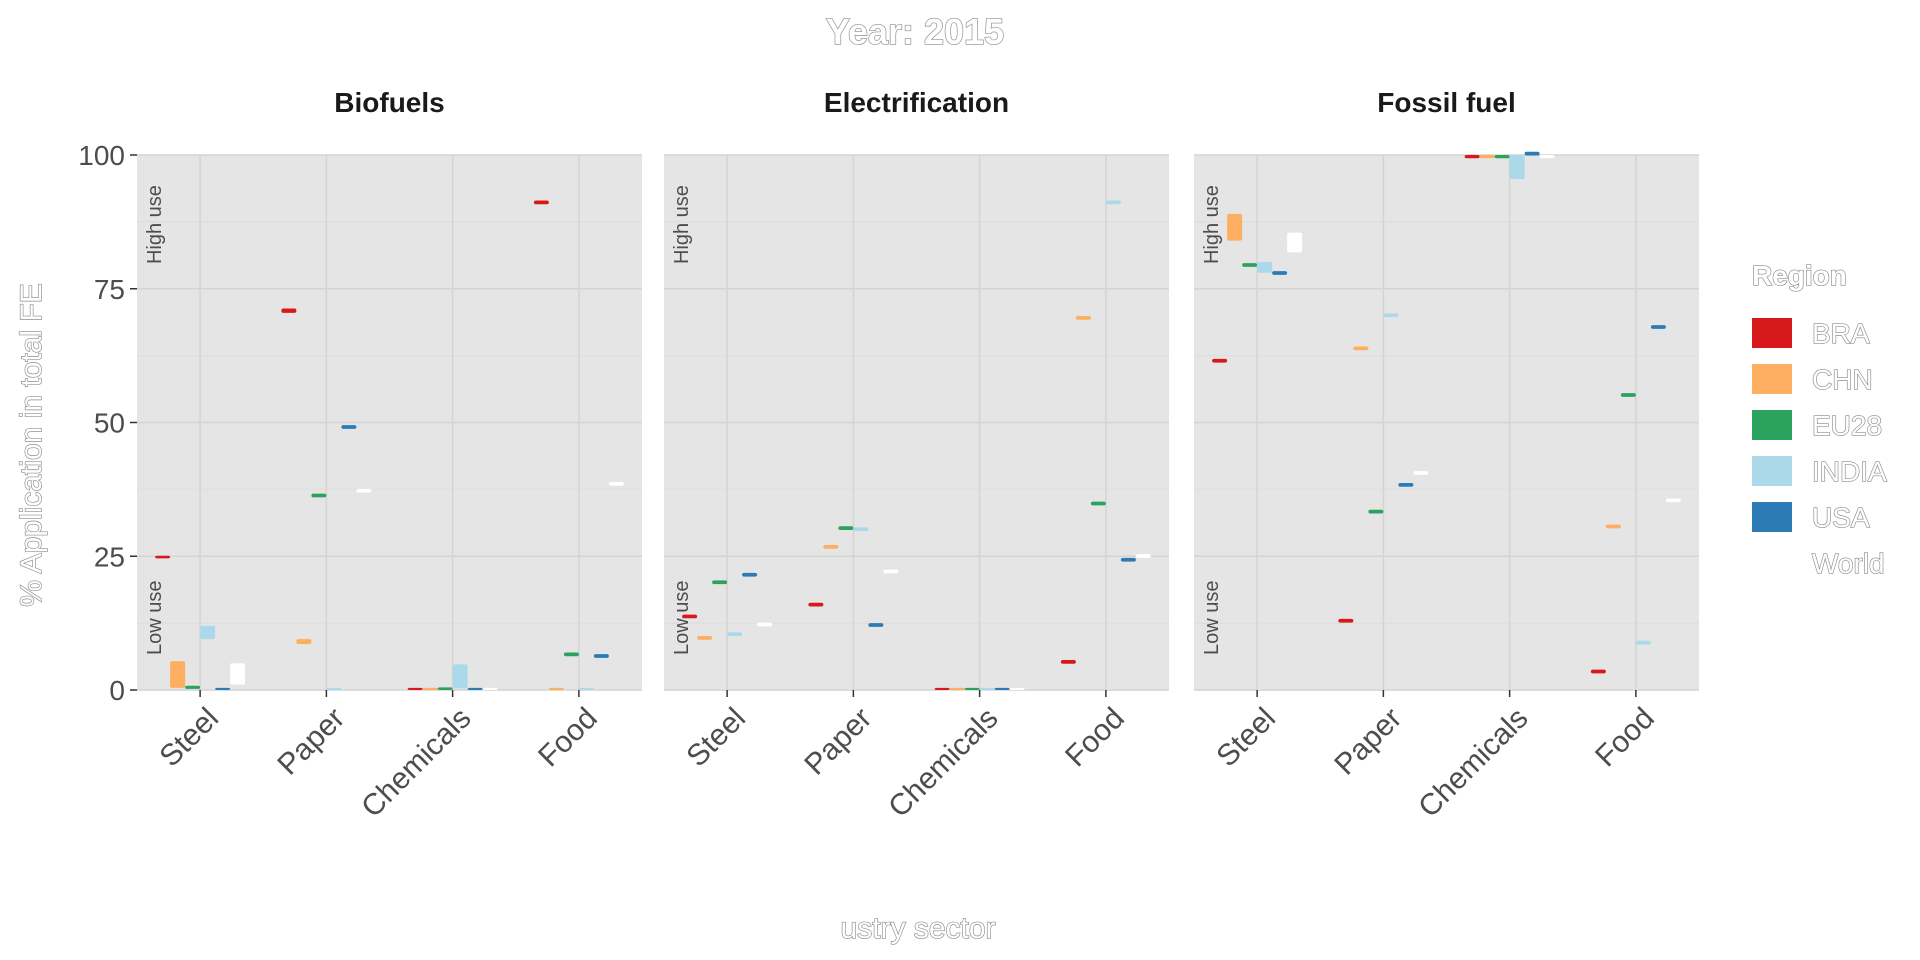 The width and height of the screenshot is (1920, 960). I want to click on y-tick-label: 75, so click(109, 289).